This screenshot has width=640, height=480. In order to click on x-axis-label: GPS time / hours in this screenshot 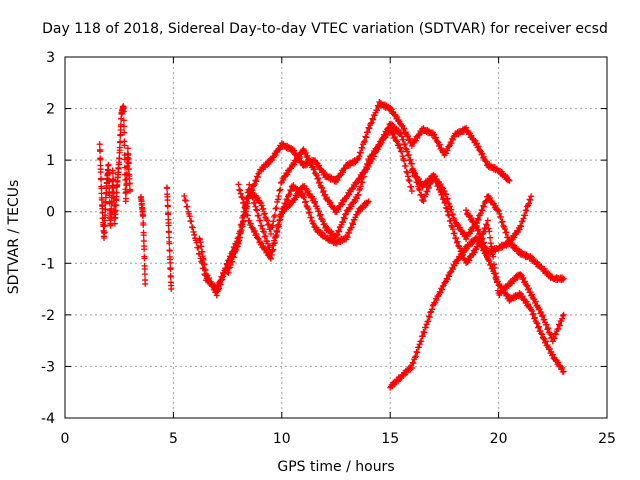, I will do `click(335, 467)`.